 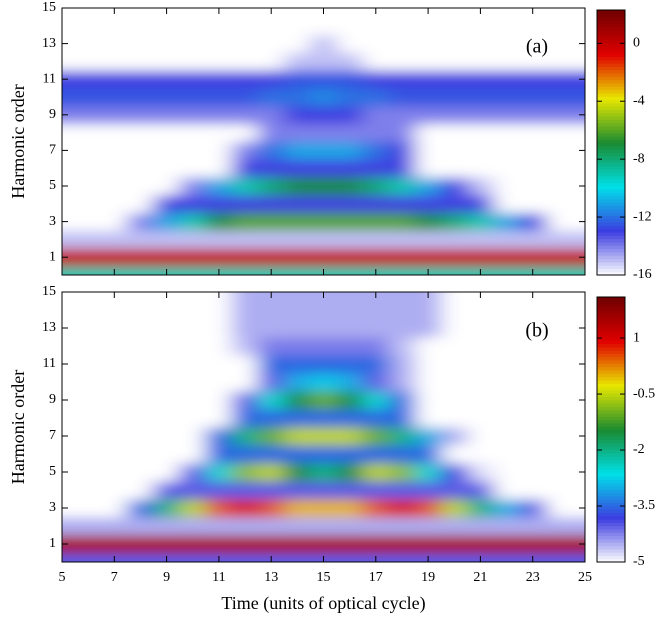 I want to click on x-tick-label: 23, so click(x=533, y=577).